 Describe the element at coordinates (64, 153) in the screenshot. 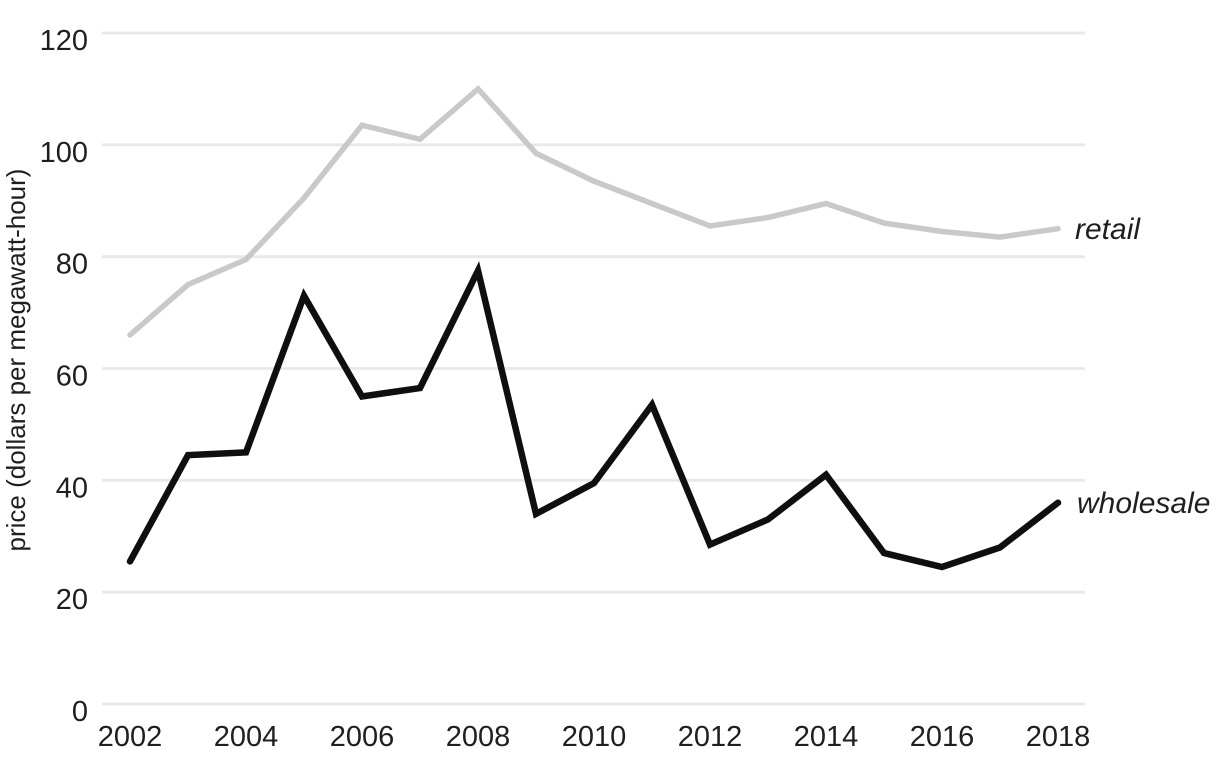

I see `y-tick-label-100: 100` at that location.